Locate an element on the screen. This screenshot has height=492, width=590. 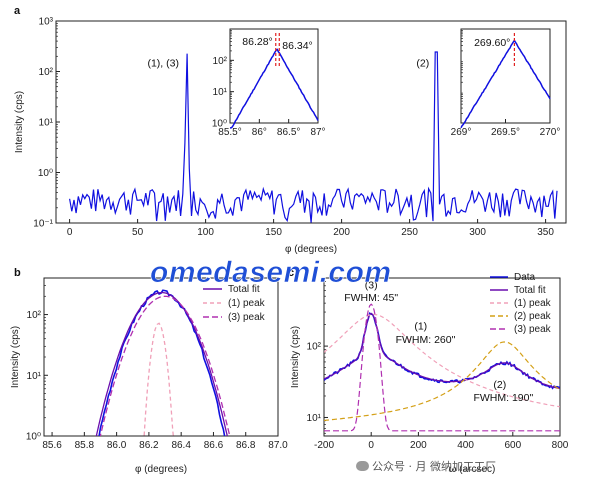
inset-1-ytick-label-0: 10⁰ is located at coordinates (219, 124).